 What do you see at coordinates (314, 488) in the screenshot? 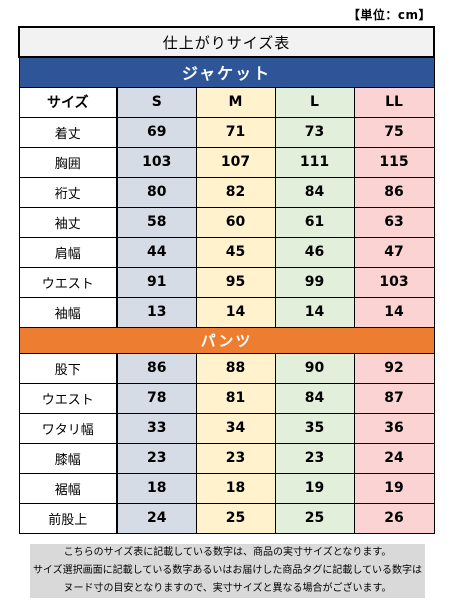
I see `pants-value-l: 19` at bounding box center [314, 488].